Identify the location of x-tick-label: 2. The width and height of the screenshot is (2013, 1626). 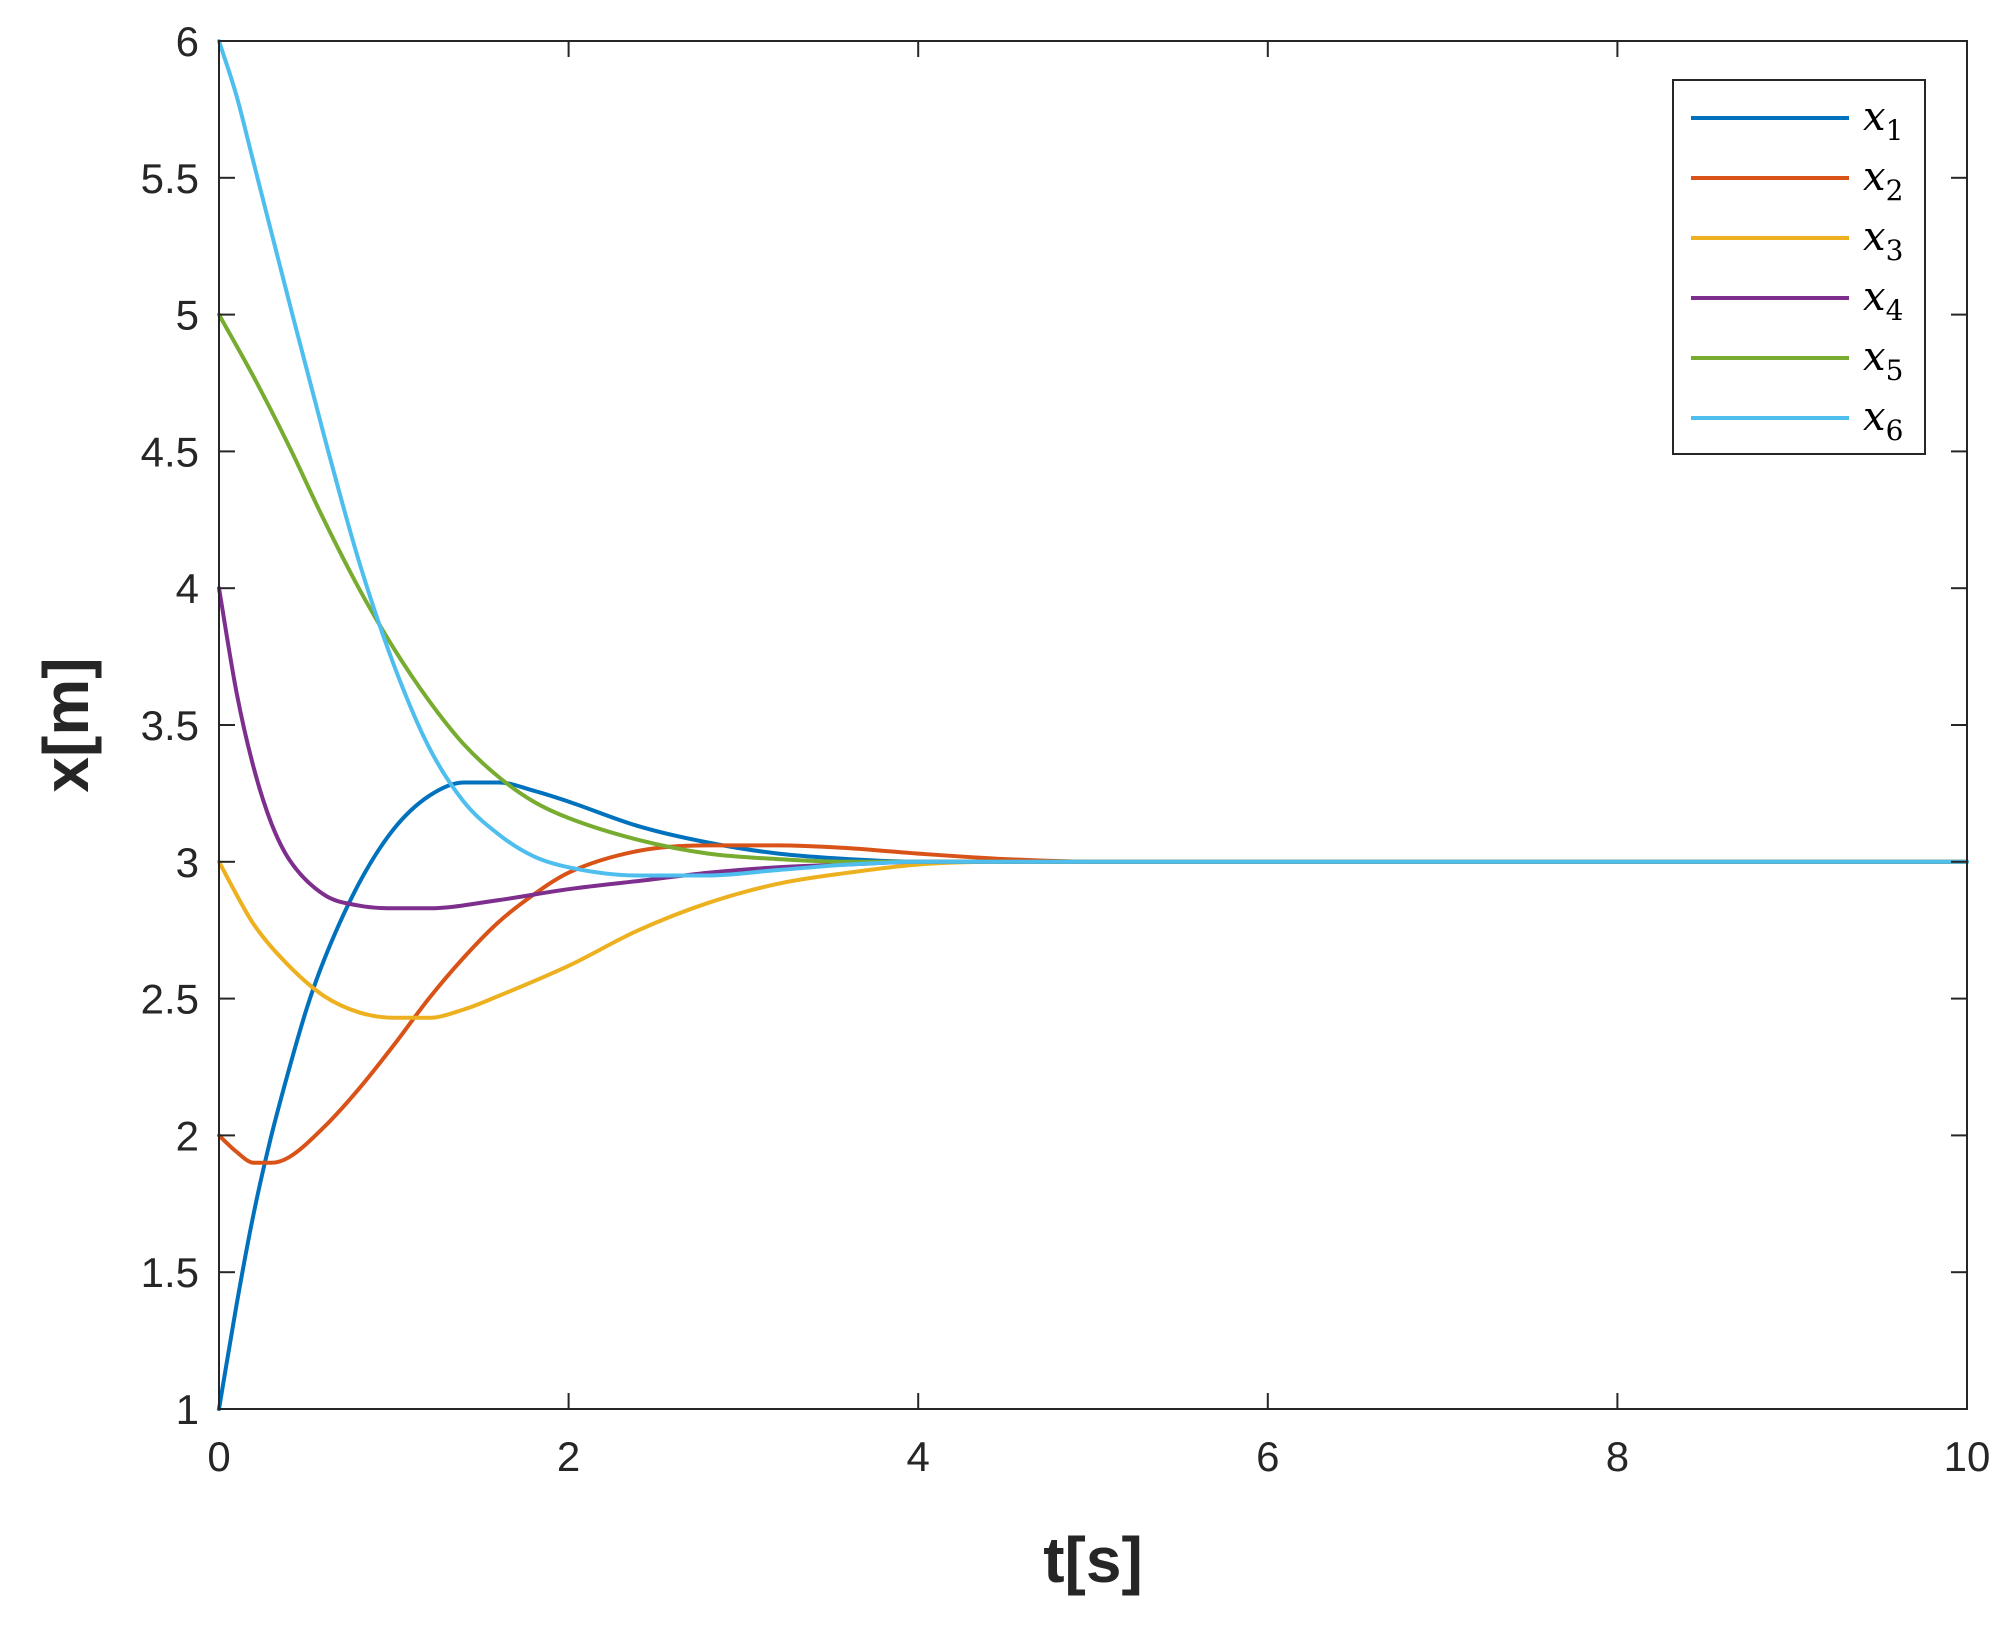
(568, 1456).